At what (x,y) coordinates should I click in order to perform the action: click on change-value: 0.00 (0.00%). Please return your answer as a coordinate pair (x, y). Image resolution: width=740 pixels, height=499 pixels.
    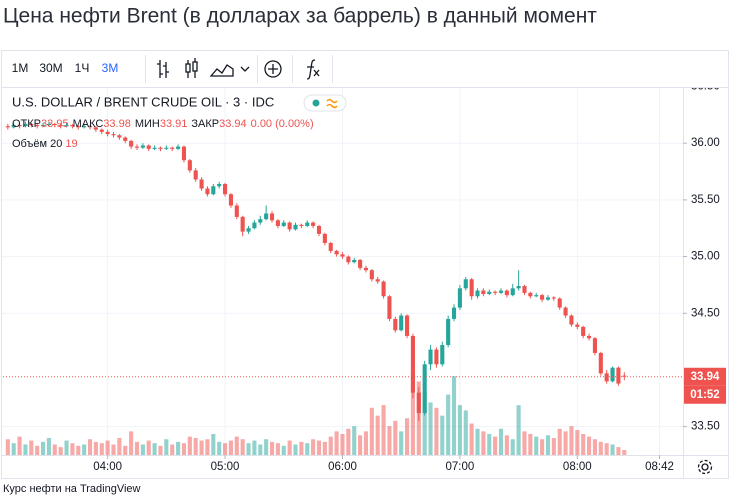
    Looking at the image, I should click on (282, 124).